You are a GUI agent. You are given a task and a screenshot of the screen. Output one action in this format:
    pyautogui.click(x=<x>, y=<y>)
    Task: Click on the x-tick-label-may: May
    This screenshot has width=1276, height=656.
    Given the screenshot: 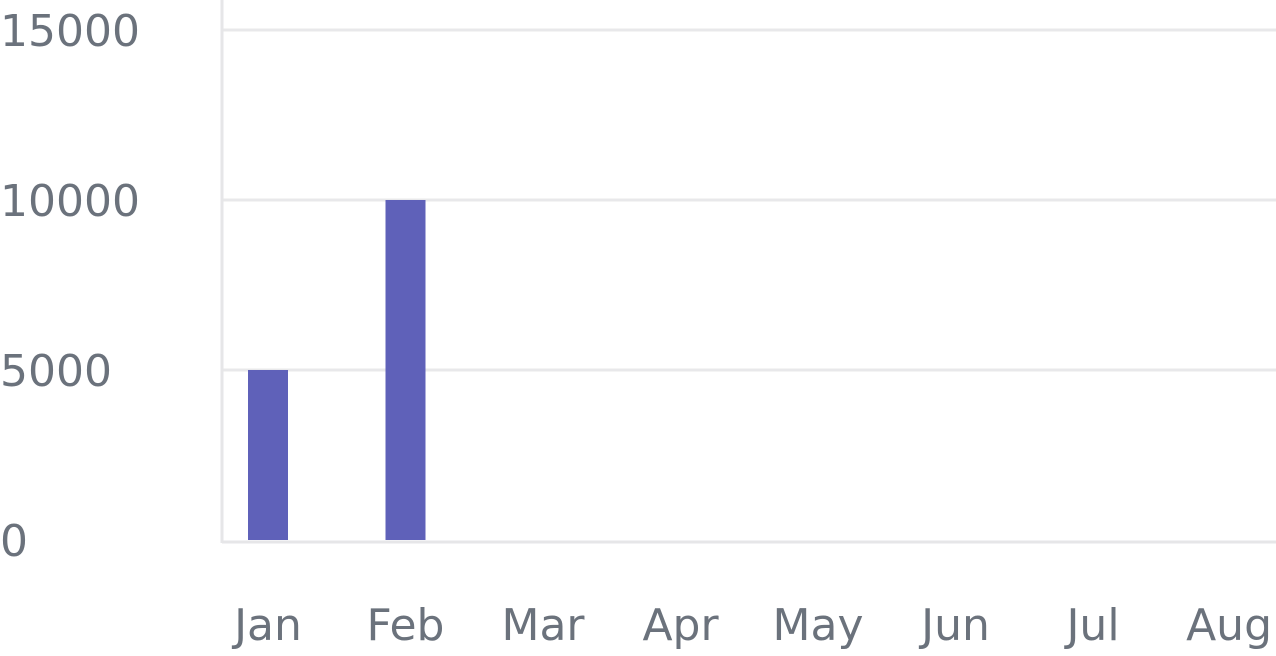 What is the action you would take?
    pyautogui.click(x=818, y=625)
    